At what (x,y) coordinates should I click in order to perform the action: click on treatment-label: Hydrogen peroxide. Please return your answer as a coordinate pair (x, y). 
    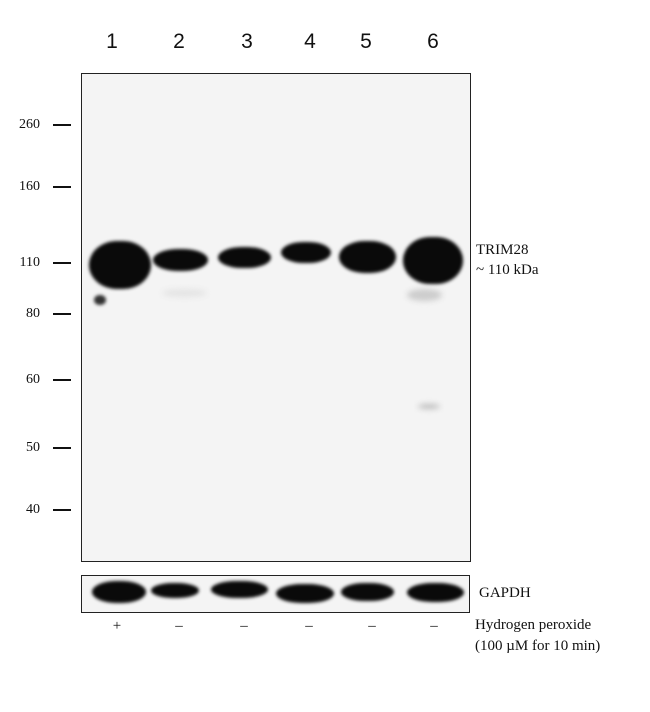
    Looking at the image, I should click on (533, 625).